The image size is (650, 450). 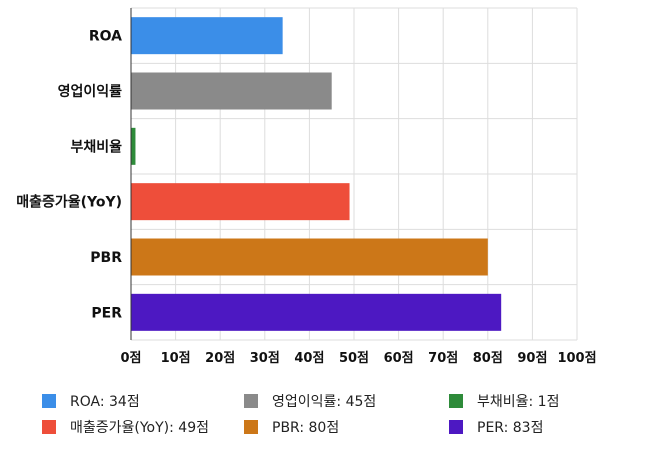 I want to click on category-label: 영업이익률, so click(x=90, y=91).